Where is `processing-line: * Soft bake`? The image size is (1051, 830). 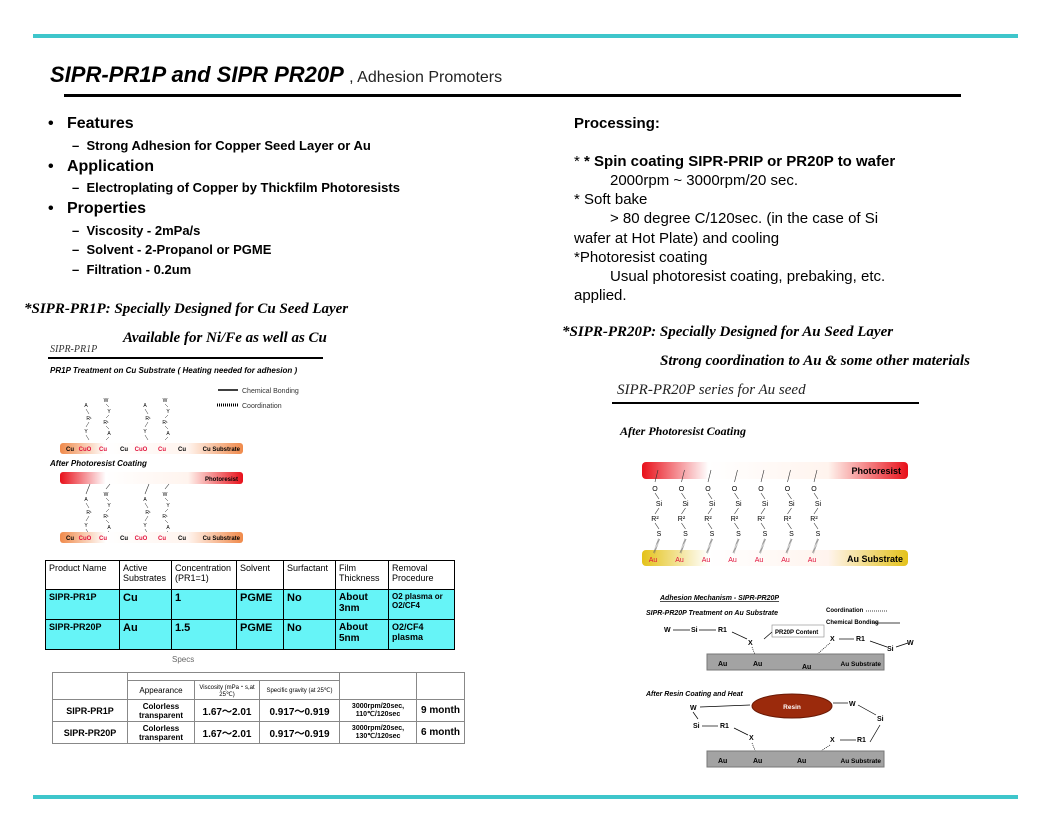 processing-line: * Soft bake is located at coordinates (611, 199).